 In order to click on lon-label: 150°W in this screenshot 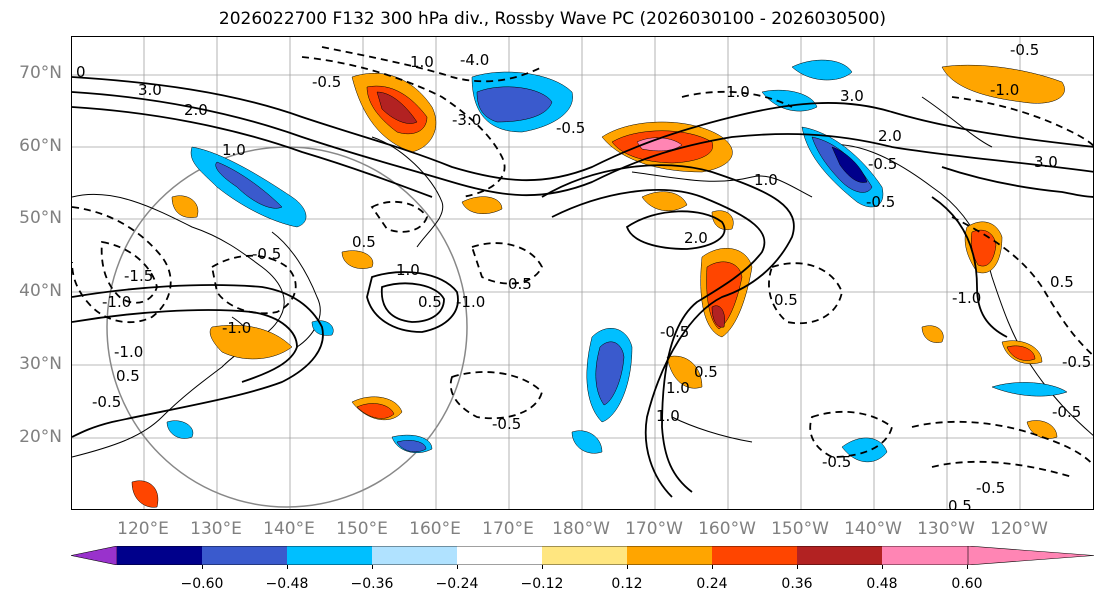, I will do `click(800, 529)`.